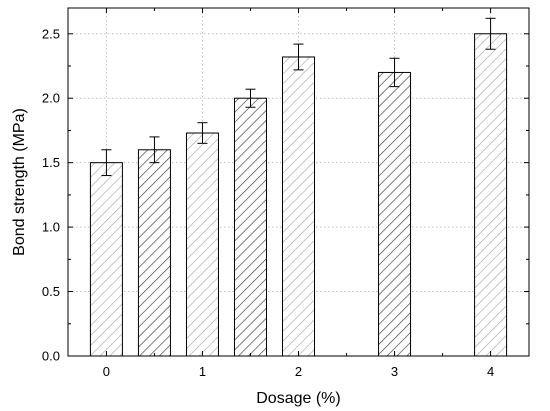 The image size is (550, 411). I want to click on y-tick-label: 2.5, so click(51, 33).